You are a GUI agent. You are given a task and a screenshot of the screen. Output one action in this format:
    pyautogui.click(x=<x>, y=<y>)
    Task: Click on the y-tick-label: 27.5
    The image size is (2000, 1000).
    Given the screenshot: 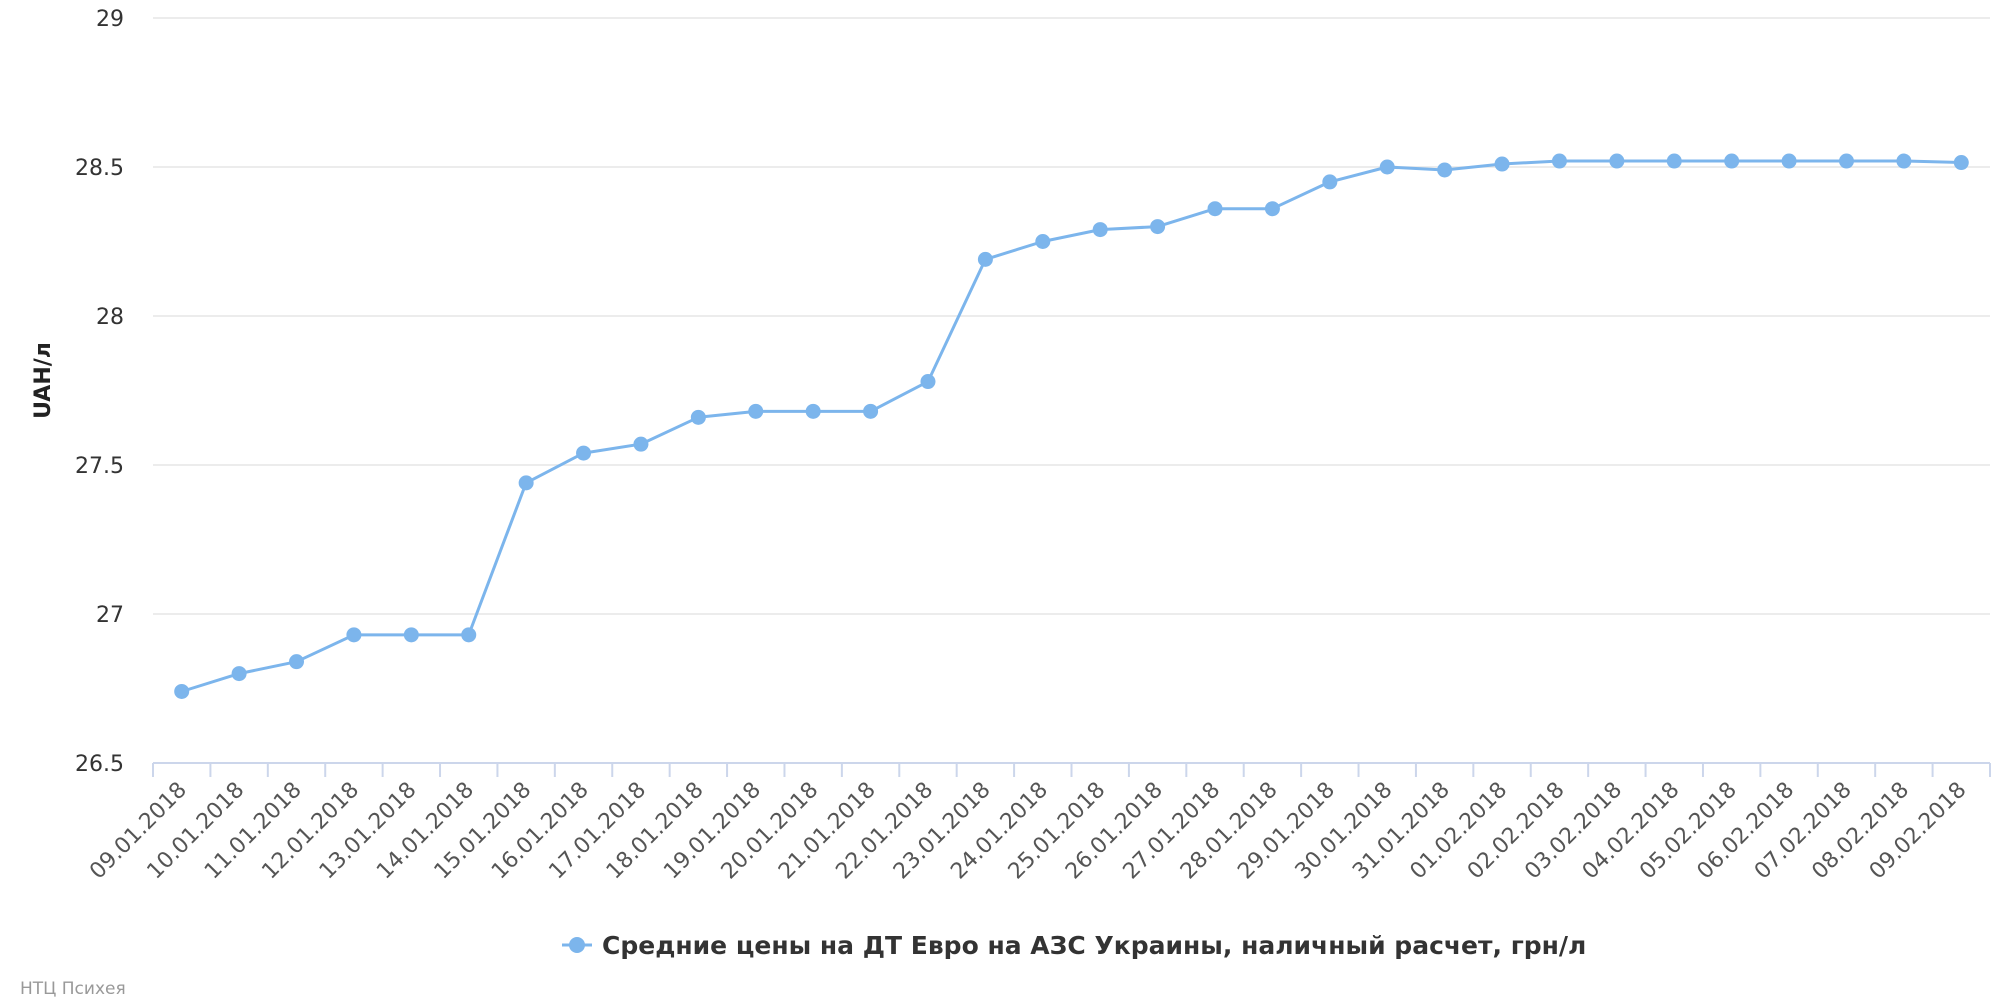 What is the action you would take?
    pyautogui.click(x=99, y=466)
    